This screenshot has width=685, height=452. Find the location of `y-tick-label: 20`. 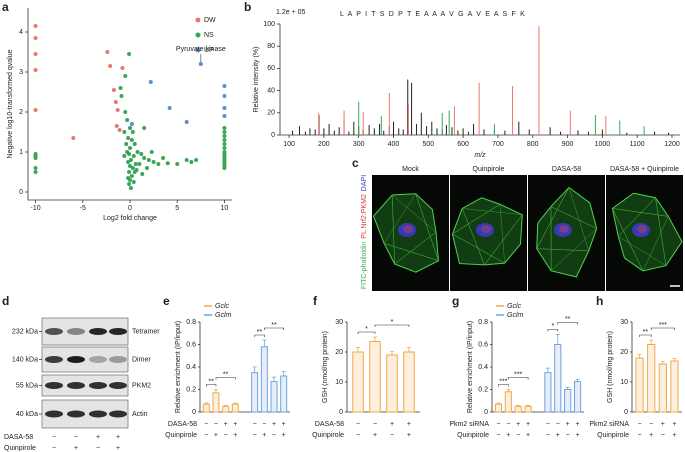

y-tick-label: 20 is located at coordinates (624, 352).